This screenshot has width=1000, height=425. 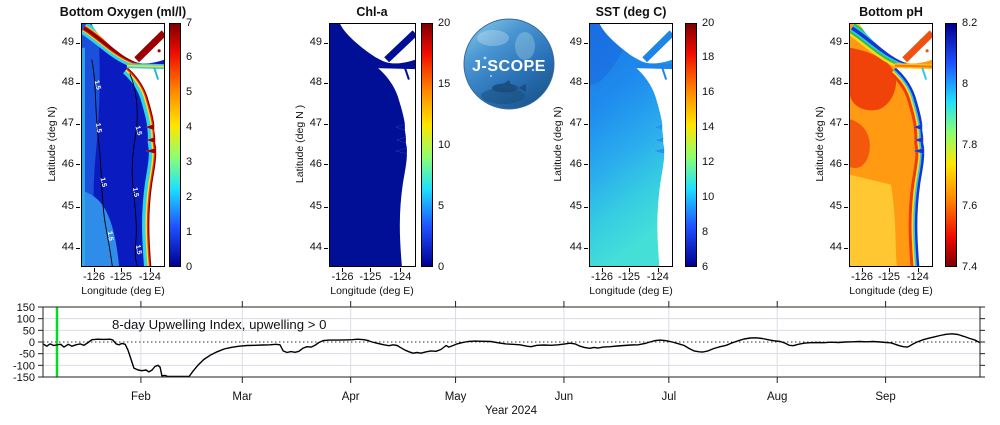 I want to click on bottom-ph-map-canvas, so click(x=891, y=145).